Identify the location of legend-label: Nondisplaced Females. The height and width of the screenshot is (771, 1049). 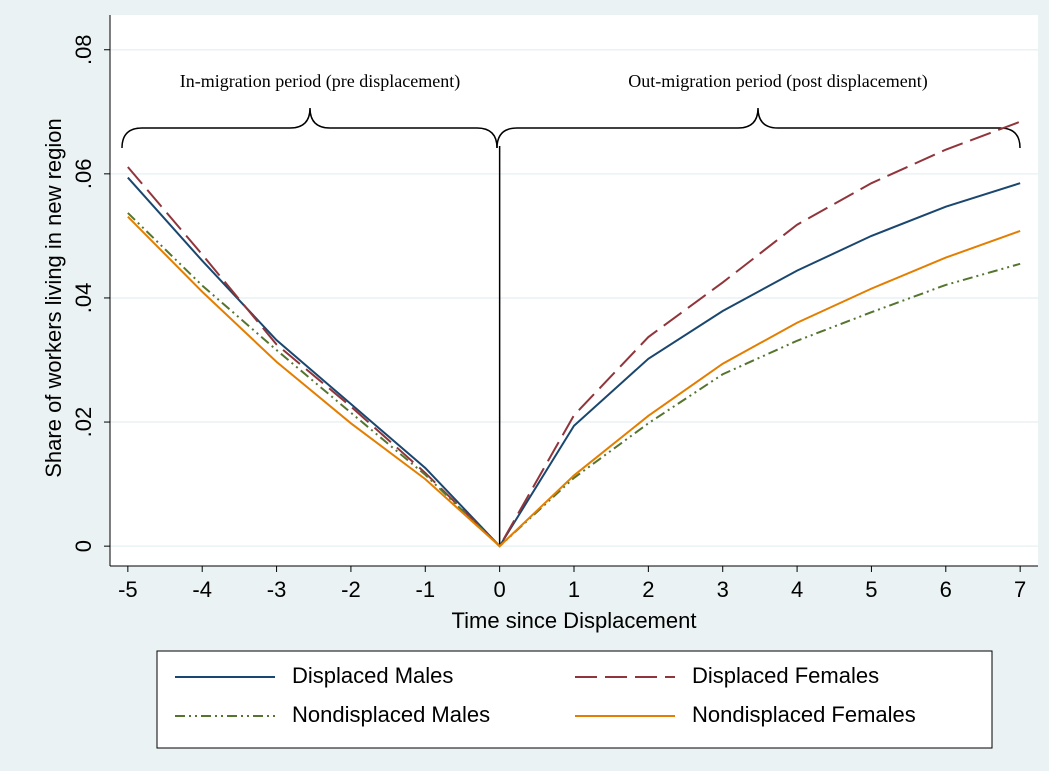
(804, 714).